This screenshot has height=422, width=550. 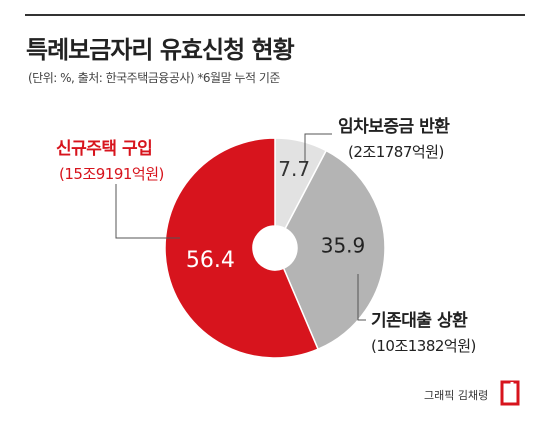 What do you see at coordinates (318, 147) in the screenshot?
I see `leader-line-deposit-return` at bounding box center [318, 147].